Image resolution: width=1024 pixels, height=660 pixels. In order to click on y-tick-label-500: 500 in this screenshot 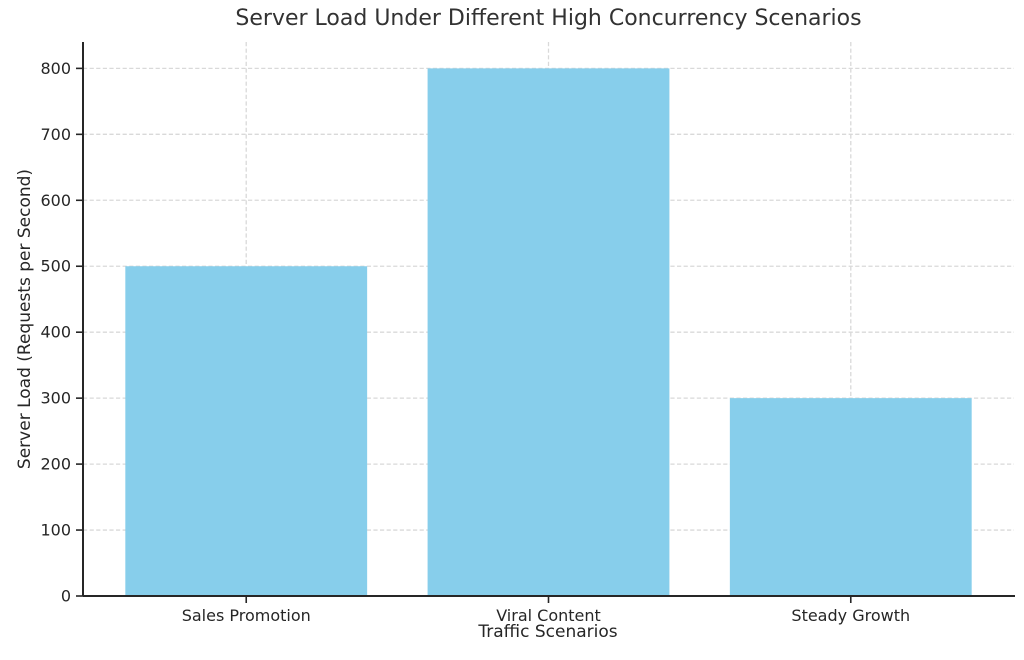, I will do `click(55, 266)`.